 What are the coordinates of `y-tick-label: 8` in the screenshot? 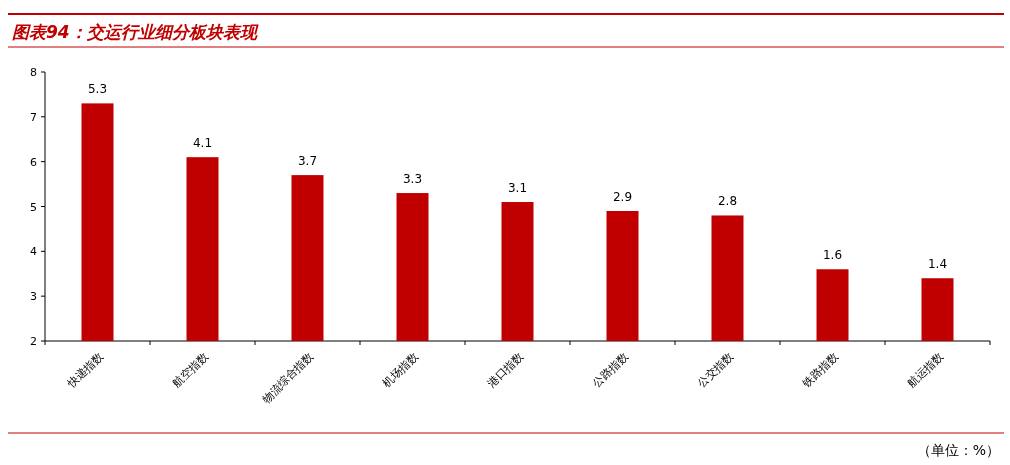 It's located at (33, 72).